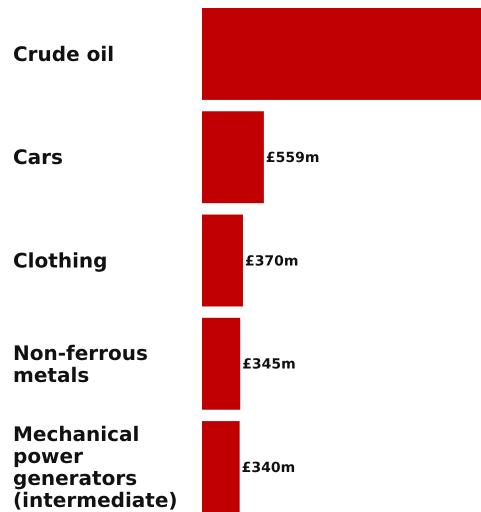 Image resolution: width=481 pixels, height=512 pixels. I want to click on y-tick-label: Crude oil, so click(63, 54).